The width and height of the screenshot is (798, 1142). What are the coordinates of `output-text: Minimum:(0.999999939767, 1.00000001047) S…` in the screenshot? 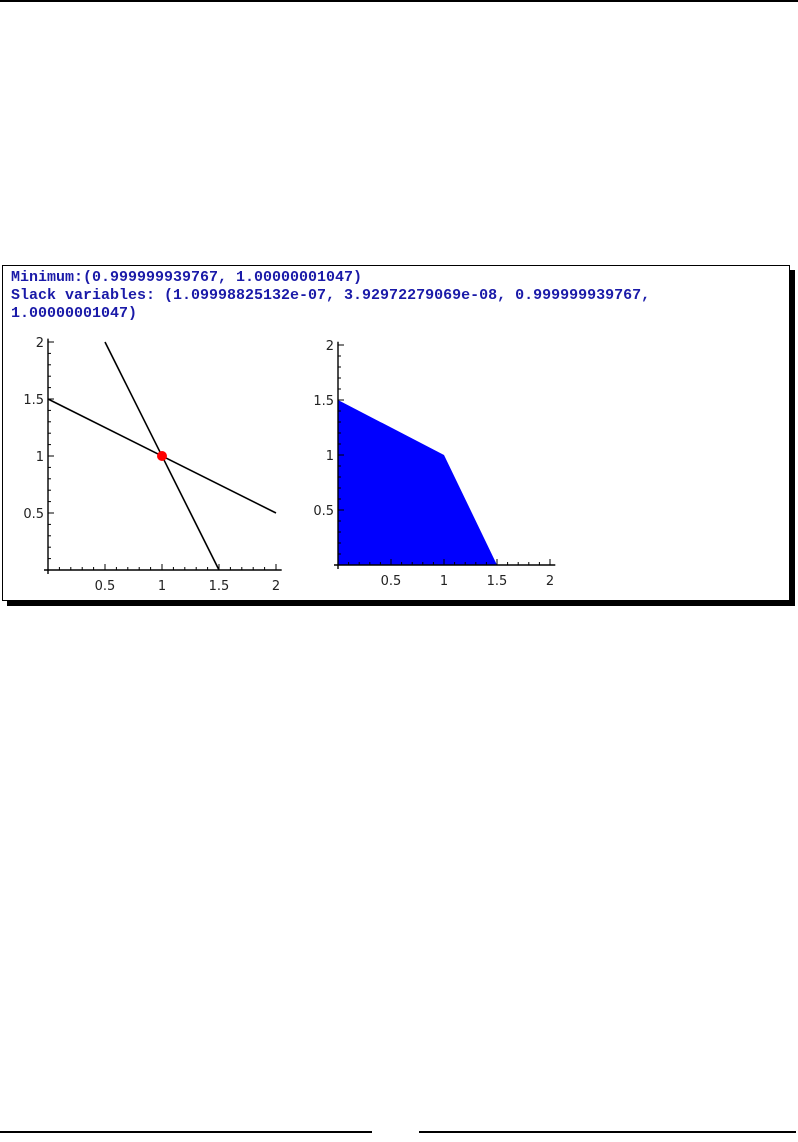 It's located at (330, 296).